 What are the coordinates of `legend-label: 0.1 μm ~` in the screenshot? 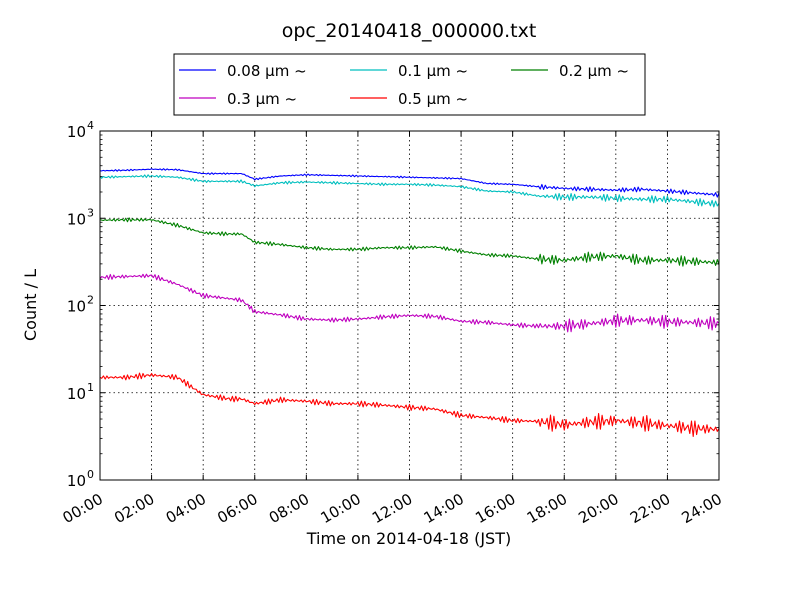 It's located at (433, 71).